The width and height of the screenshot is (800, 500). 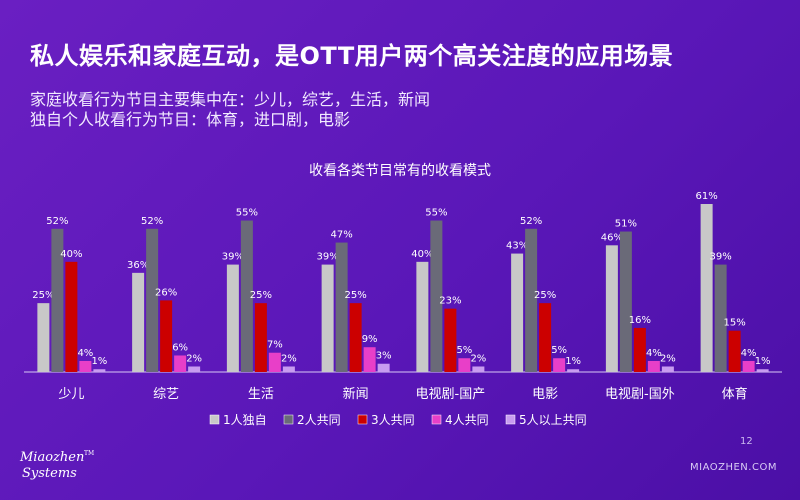 What do you see at coordinates (49, 473) in the screenshot?
I see `logo-line-2: Systems` at bounding box center [49, 473].